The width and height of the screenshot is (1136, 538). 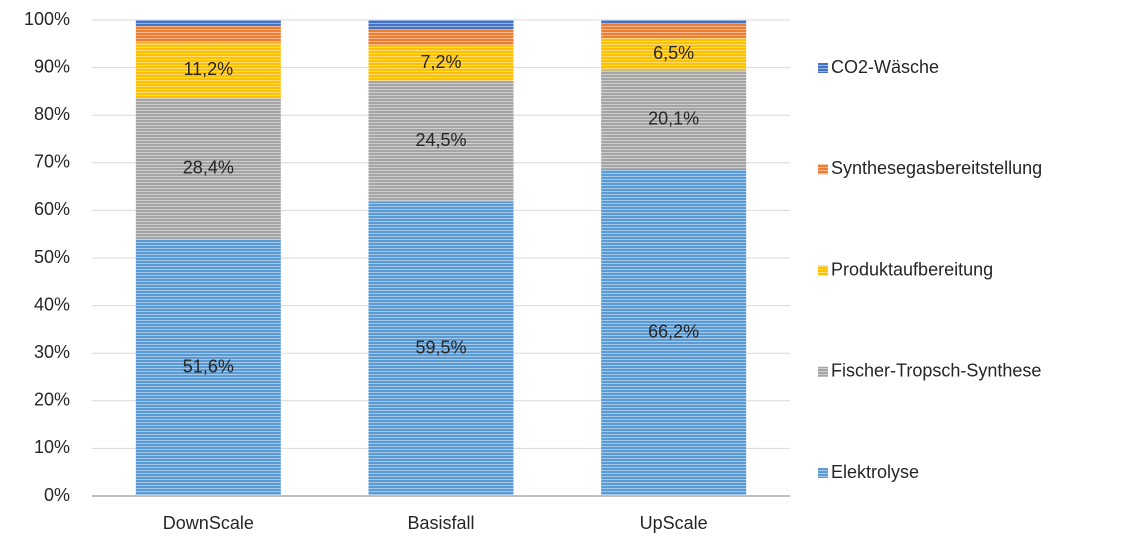 I want to click on data-label: 6,5%, so click(x=673, y=53).